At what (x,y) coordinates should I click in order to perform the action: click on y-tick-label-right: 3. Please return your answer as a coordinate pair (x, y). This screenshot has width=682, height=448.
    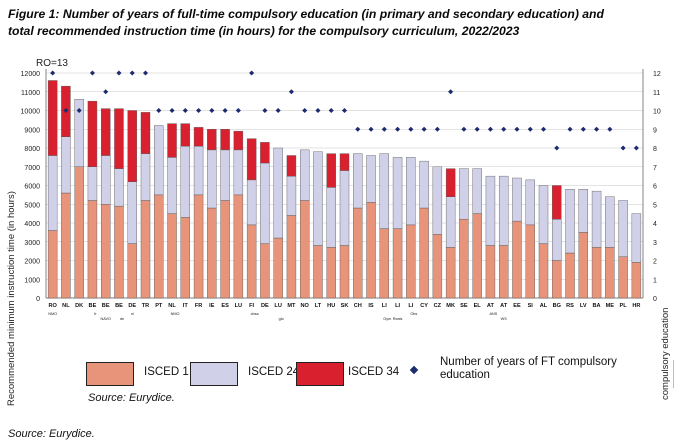
    Looking at the image, I should click on (655, 243).